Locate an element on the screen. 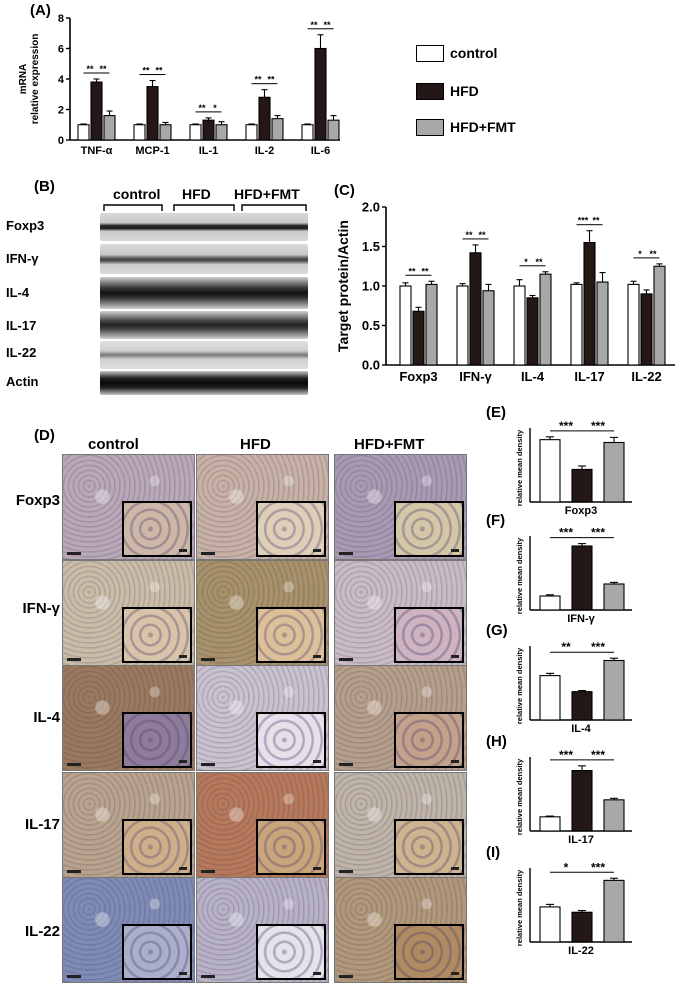 This screenshot has height=983, width=675. panel-label-b: (B) is located at coordinates (44, 186).